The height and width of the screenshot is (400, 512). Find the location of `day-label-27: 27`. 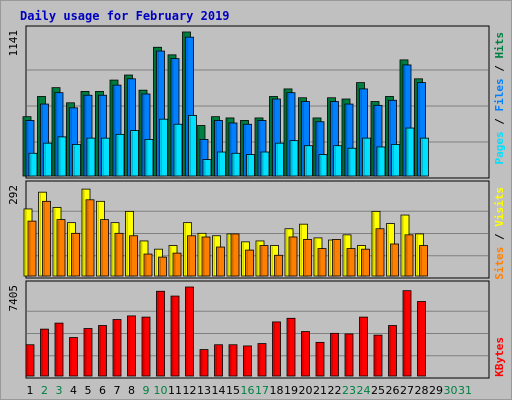

day-label-27: 27 is located at coordinates (407, 390).